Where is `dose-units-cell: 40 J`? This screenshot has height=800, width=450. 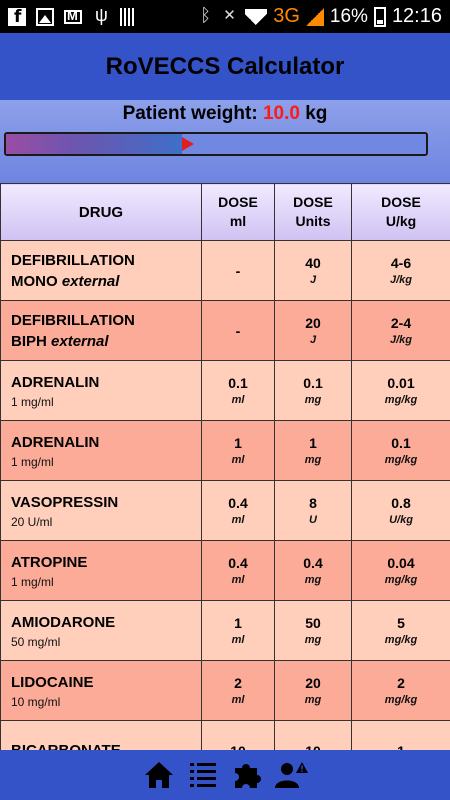 dose-units-cell: 40 J is located at coordinates (313, 270).